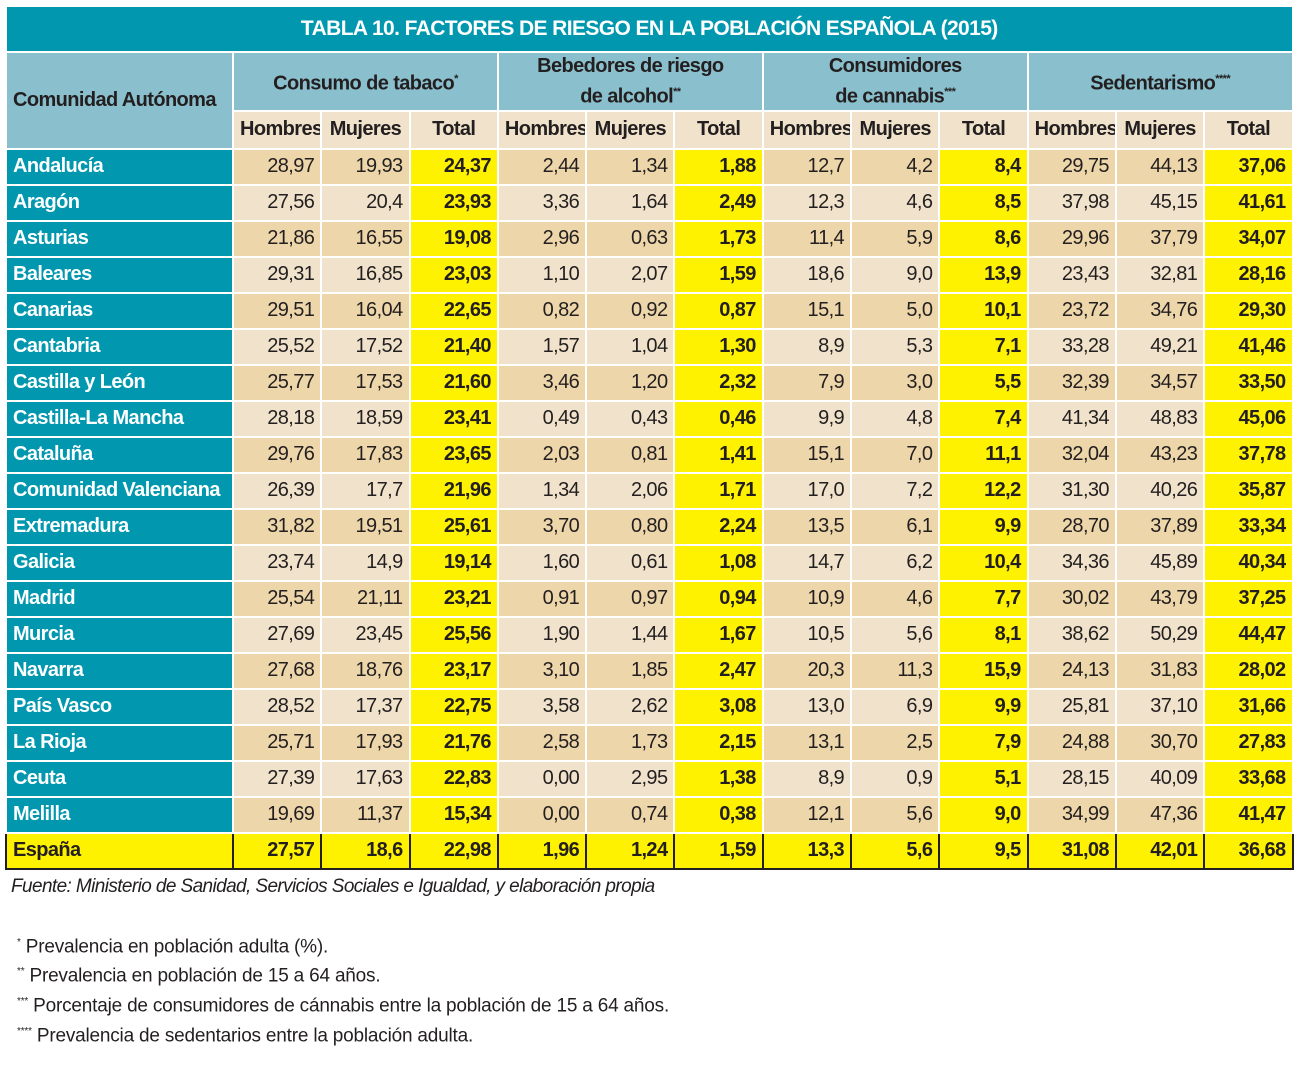 The image size is (1299, 1069). I want to click on value-cell: 1,60, so click(542, 562).